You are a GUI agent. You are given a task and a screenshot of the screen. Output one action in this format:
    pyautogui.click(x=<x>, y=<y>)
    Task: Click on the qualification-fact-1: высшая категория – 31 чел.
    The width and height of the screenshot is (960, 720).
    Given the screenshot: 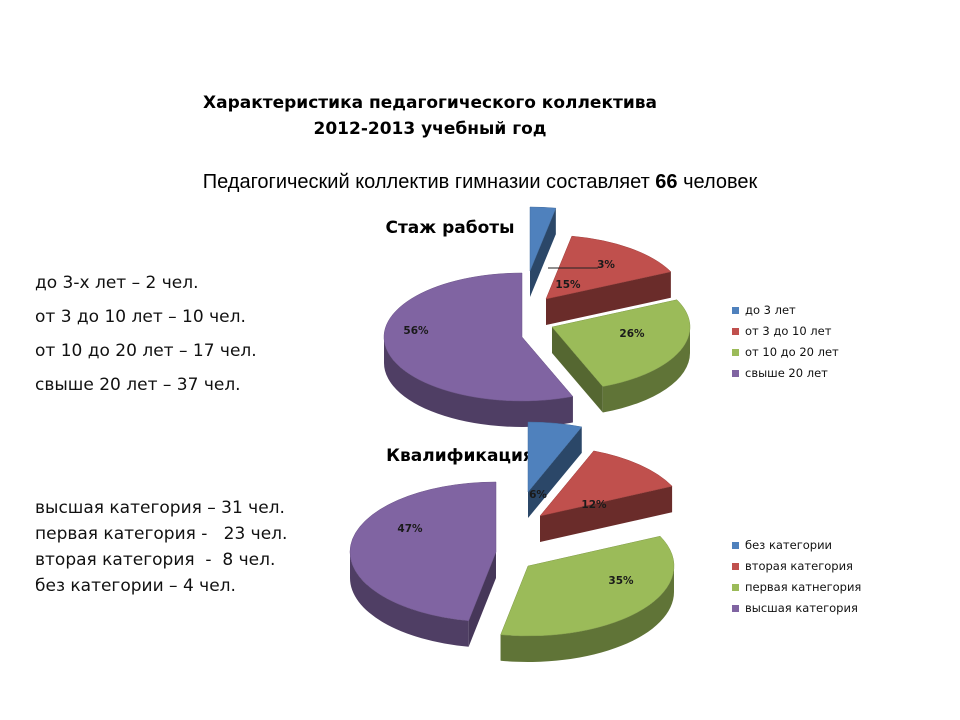 What is the action you would take?
    pyautogui.click(x=160, y=508)
    